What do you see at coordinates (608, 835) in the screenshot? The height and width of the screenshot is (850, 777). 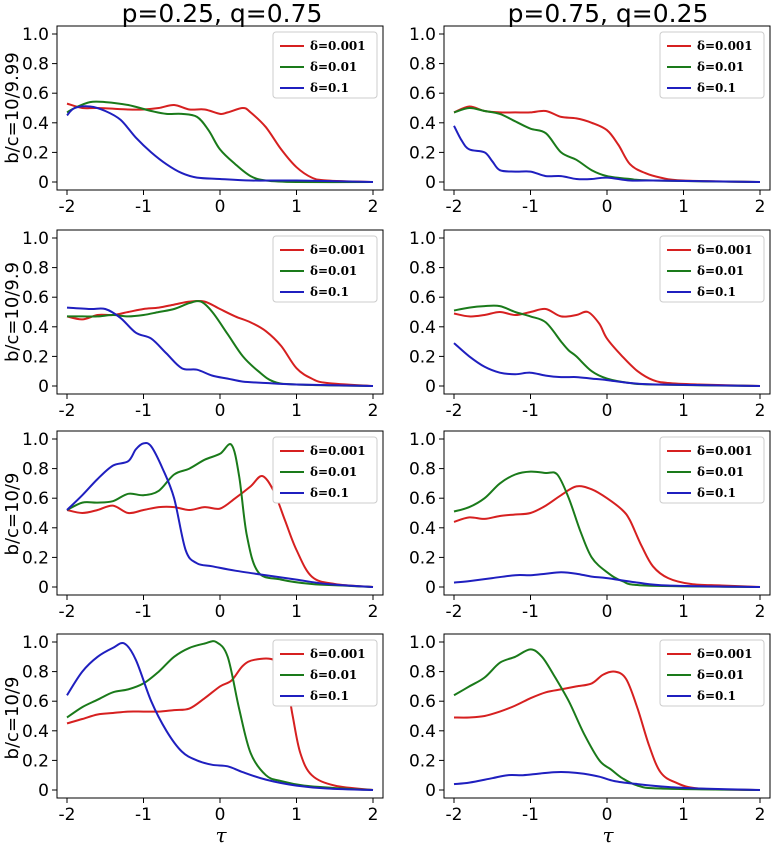 I see `x-axis-label-right: τ` at bounding box center [608, 835].